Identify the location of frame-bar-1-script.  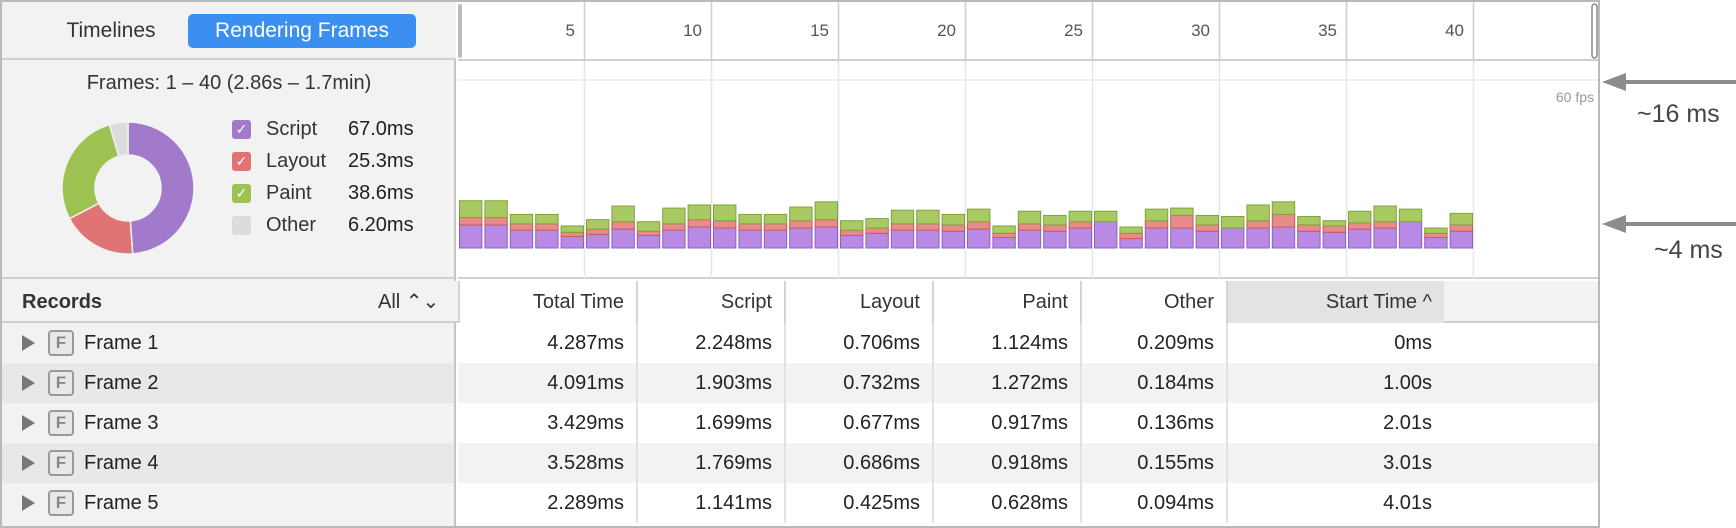
(471, 236).